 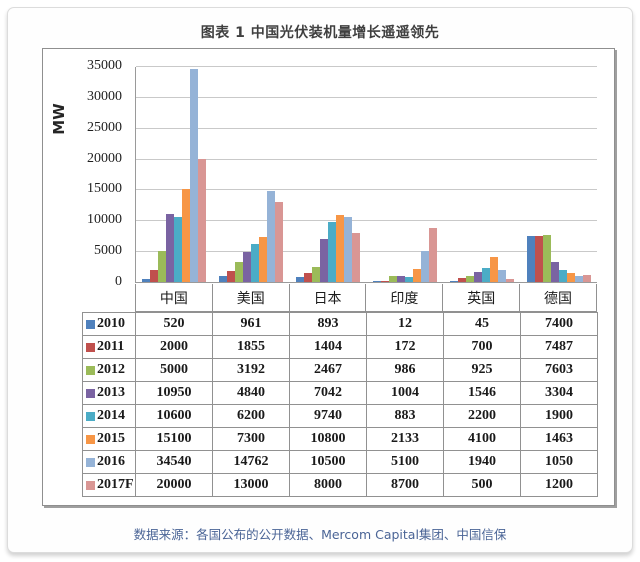 I want to click on table-row: 2010 520 961 893 12 45 7400, so click(x=340, y=324).